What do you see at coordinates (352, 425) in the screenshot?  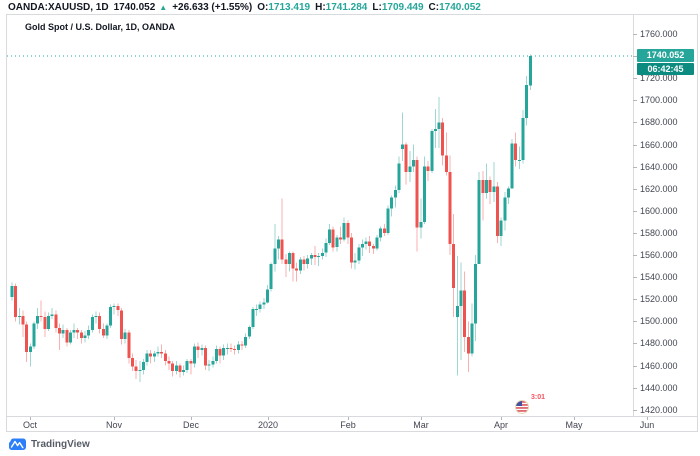 I see `time-scale: Oct Nov Dec 2020 Feb Mar Apr May Jun` at bounding box center [352, 425].